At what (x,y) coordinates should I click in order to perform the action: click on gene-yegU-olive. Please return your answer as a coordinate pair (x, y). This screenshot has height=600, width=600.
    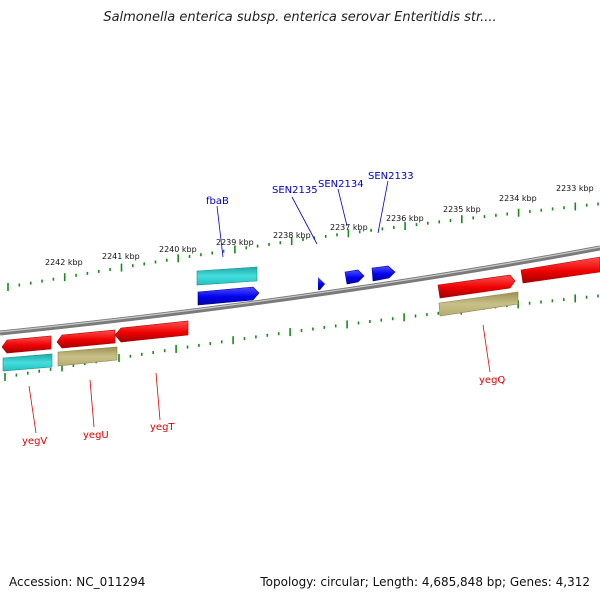
    Looking at the image, I should click on (87, 356).